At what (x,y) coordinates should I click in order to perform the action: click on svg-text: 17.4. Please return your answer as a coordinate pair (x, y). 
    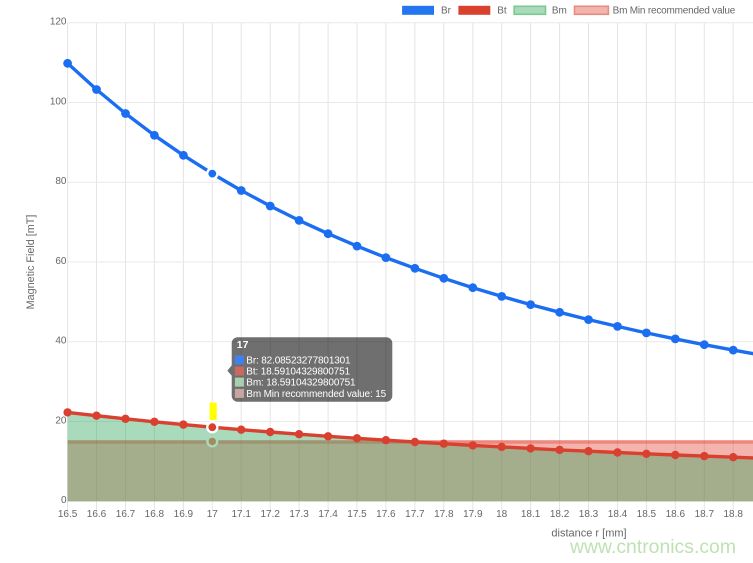
    Looking at the image, I should click on (328, 514).